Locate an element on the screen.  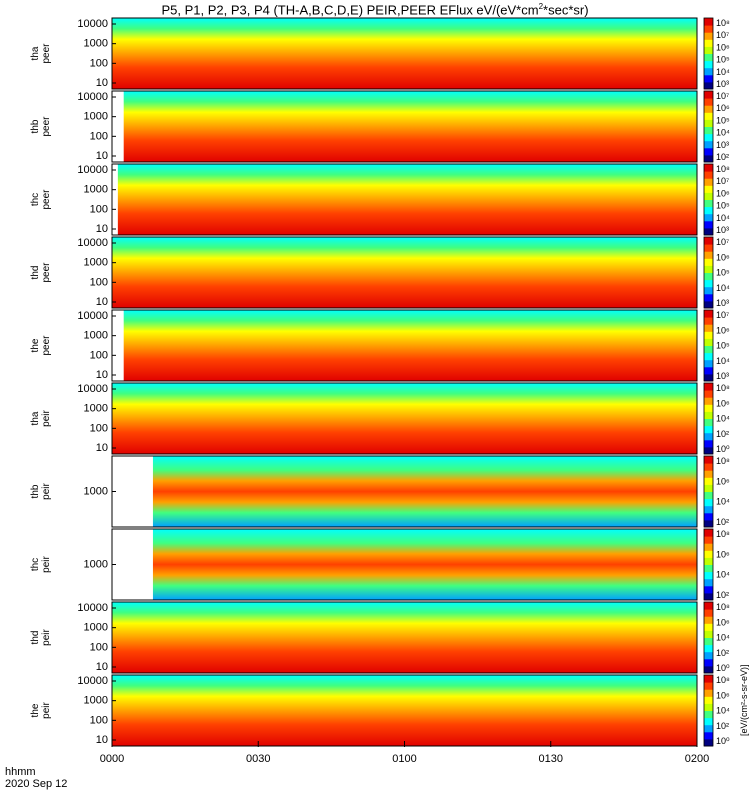
panel-thd-peir: 10000 1000 100 10 thd peir 10⁸ 10⁶ 10⁴ 10² 10⁰ is located at coordinates (380, 637).